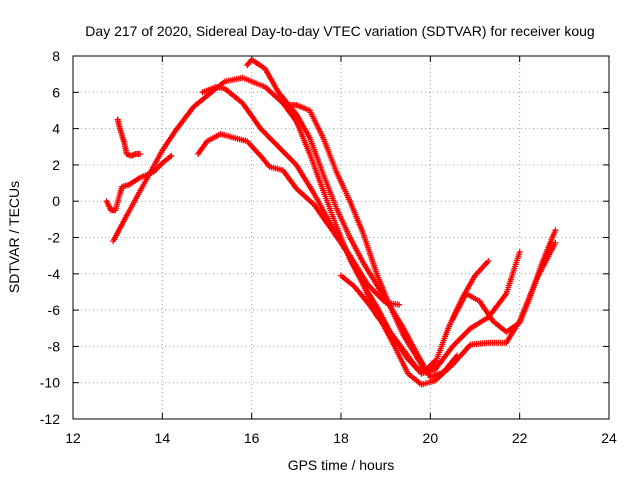 This screenshot has width=640, height=480. I want to click on y-tick-label: 6, so click(56, 92).